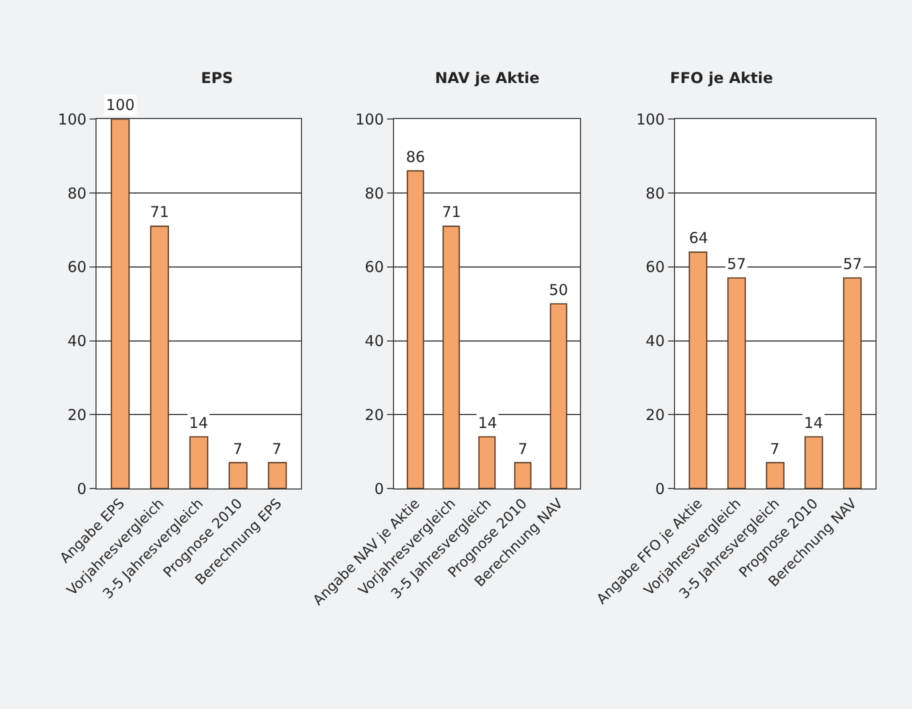 The image size is (912, 709). Describe the element at coordinates (558, 290) in the screenshot. I see `data-label: 50` at that location.